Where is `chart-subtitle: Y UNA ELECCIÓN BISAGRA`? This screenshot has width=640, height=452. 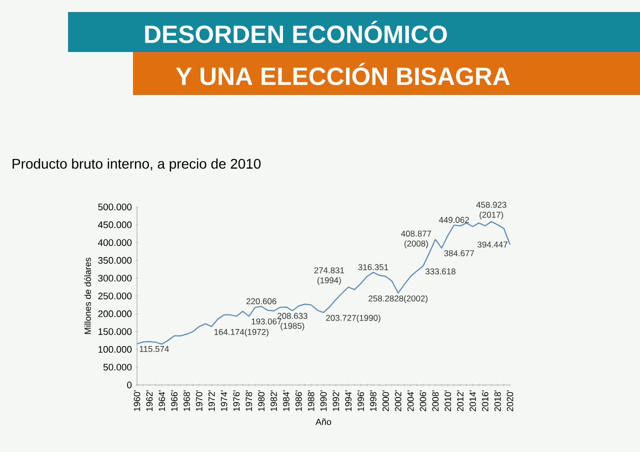 chart-subtitle: Y UNA ELECCIÓN BISAGRA is located at coordinates (343, 74).